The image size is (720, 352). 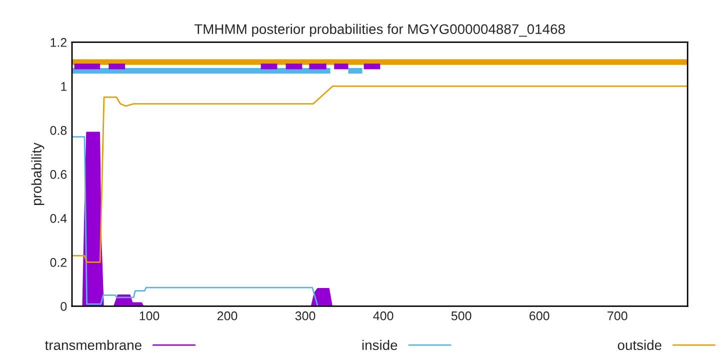 I want to click on x-tick-label: 100, so click(x=150, y=315).